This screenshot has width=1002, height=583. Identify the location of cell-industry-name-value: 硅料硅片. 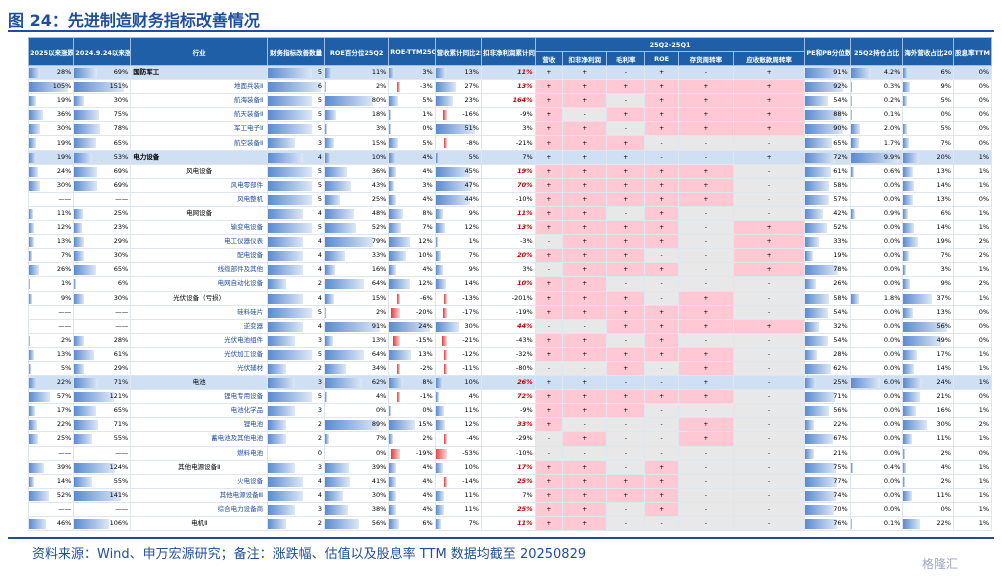
(250, 311).